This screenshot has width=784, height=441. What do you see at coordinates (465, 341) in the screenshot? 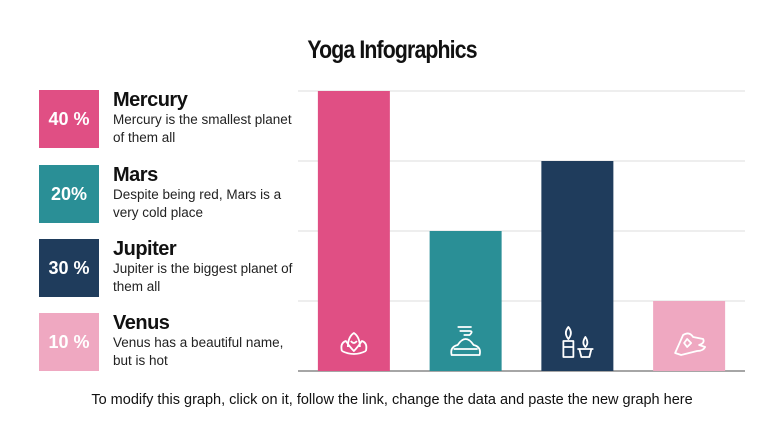
I see `incense-icon` at bounding box center [465, 341].